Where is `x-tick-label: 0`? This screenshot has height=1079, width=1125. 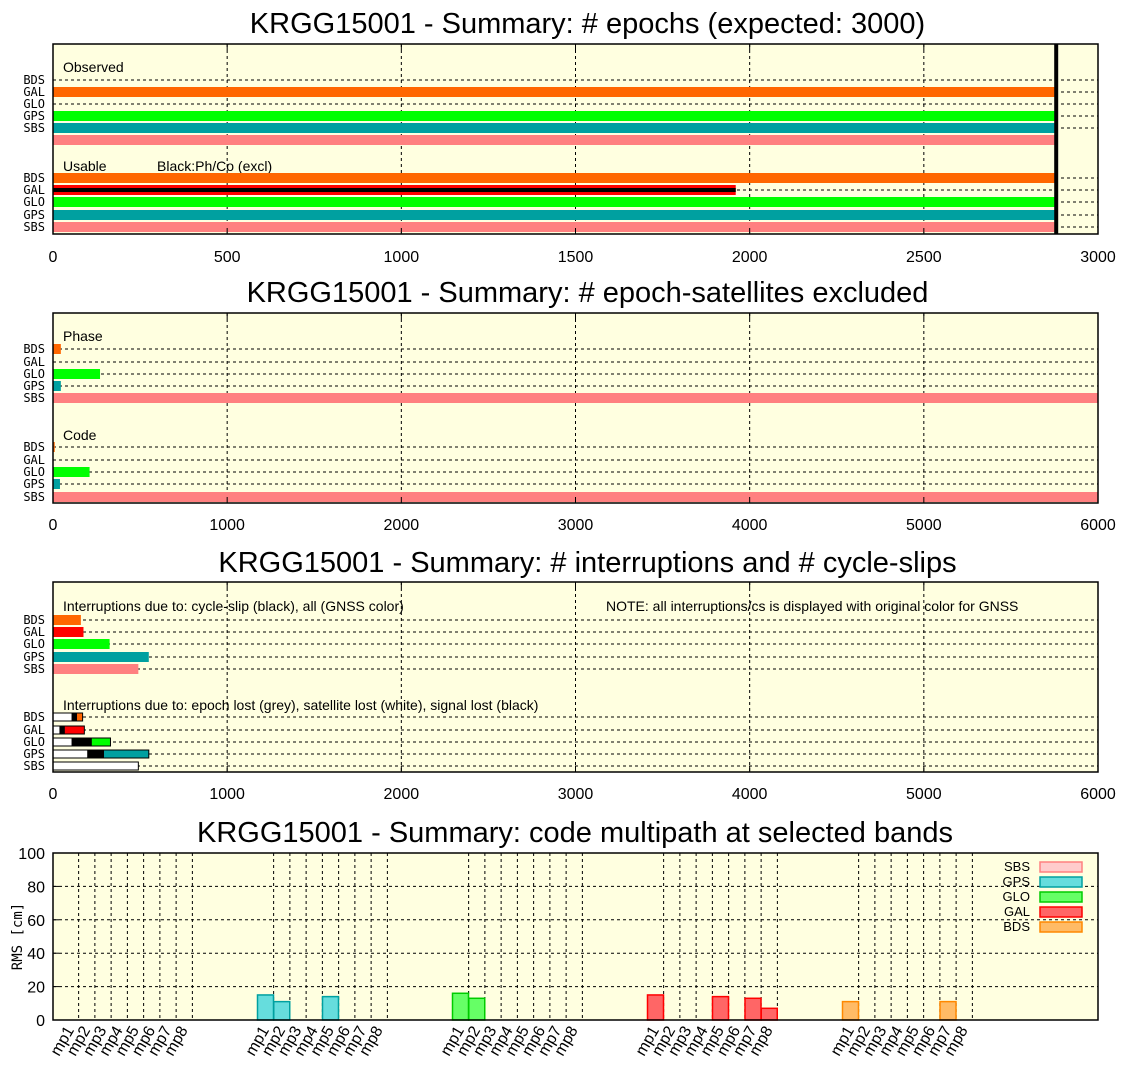 x-tick-label: 0 is located at coordinates (53, 257).